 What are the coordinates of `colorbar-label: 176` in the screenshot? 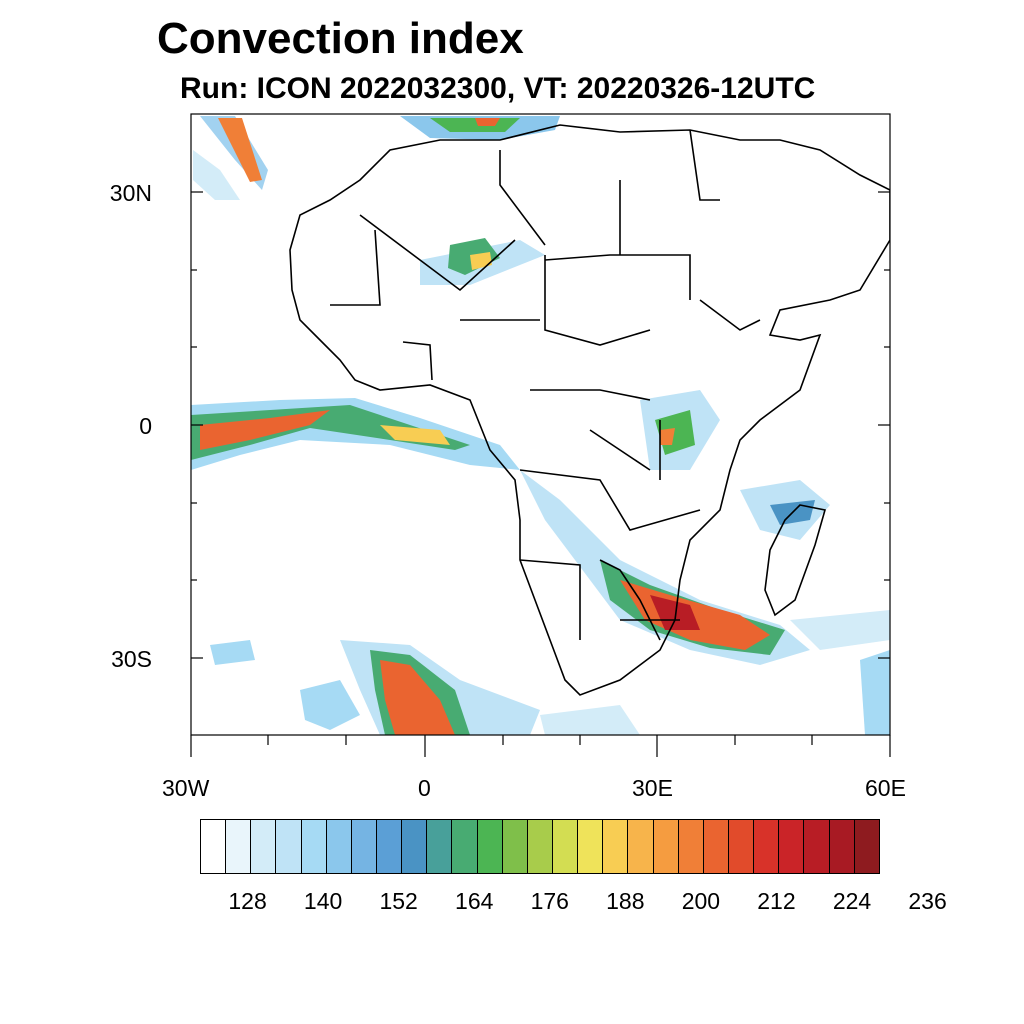 It's located at (549, 901).